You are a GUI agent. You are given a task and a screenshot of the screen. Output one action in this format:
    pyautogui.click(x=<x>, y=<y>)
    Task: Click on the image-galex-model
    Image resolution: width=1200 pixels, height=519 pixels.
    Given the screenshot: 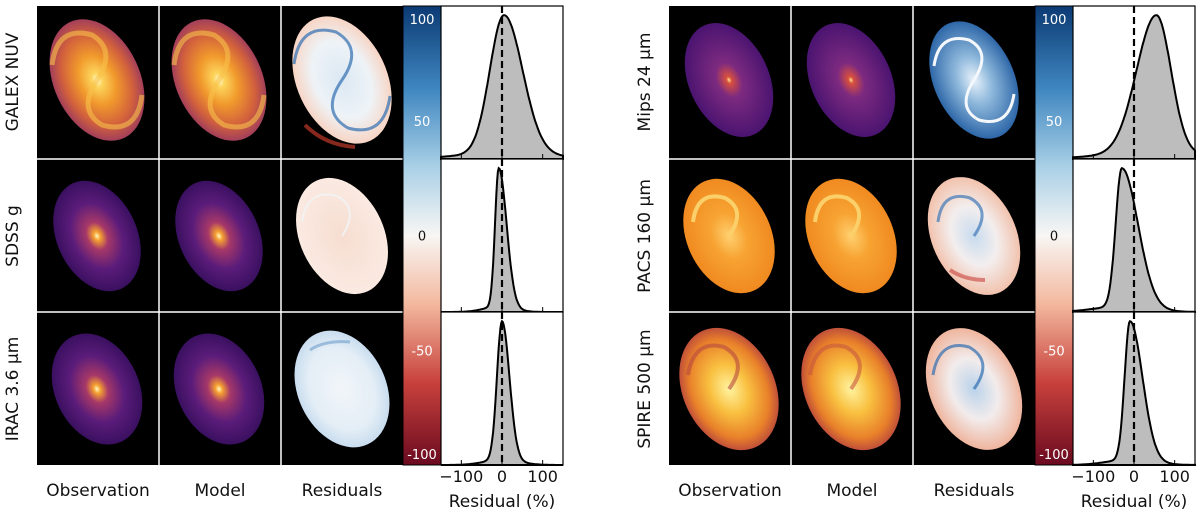 What is the action you would take?
    pyautogui.click(x=219, y=80)
    